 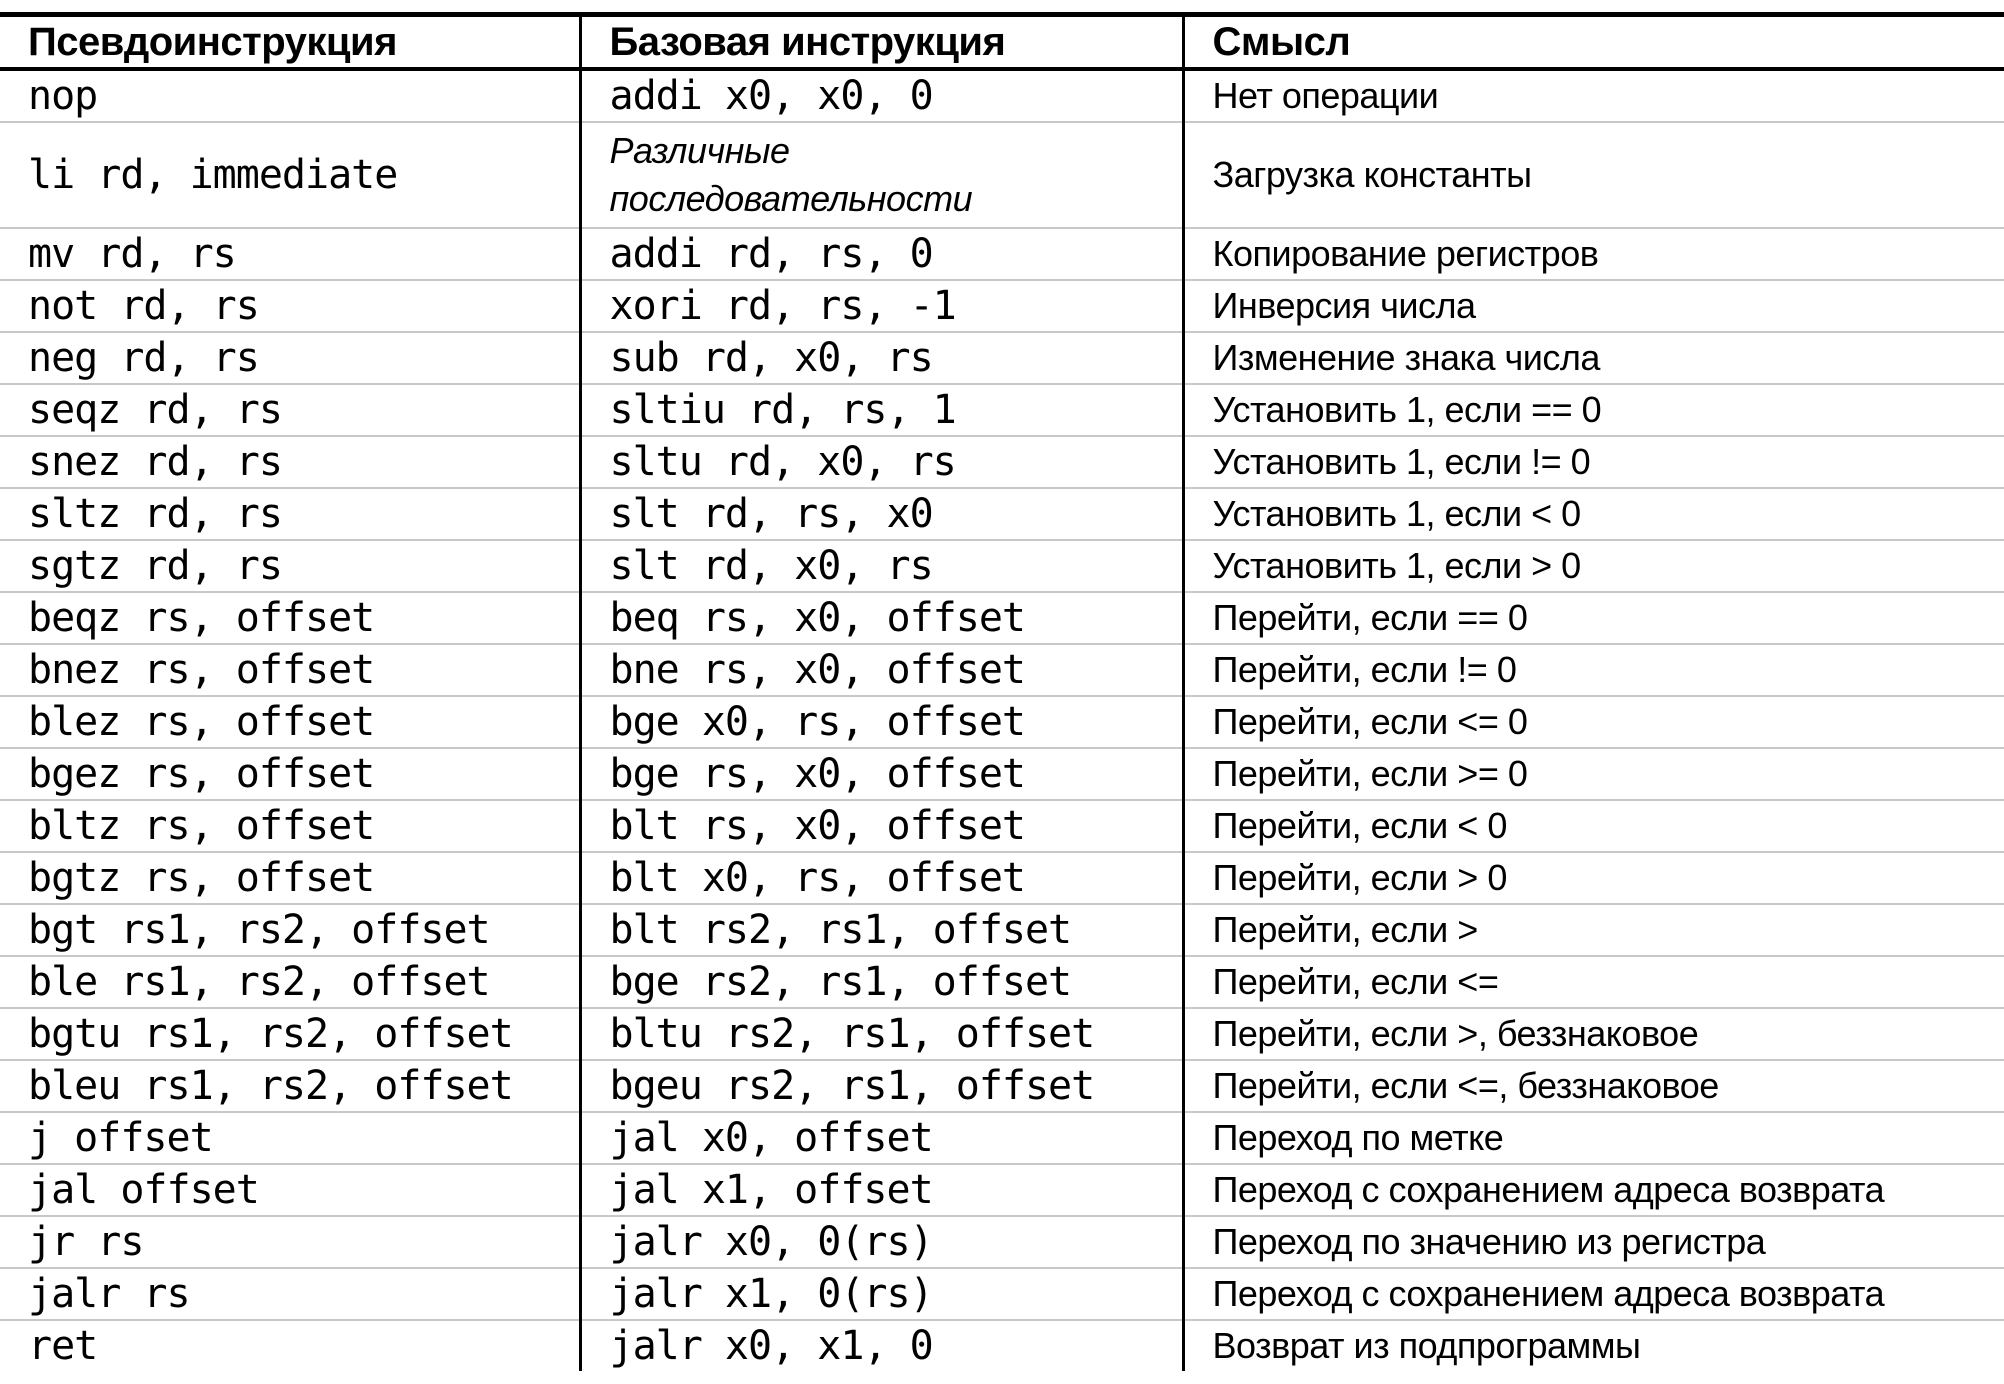 What do you see at coordinates (291, 774) in the screenshot?
I see `pseudoinstruction-cell: bgez rs, offset` at bounding box center [291, 774].